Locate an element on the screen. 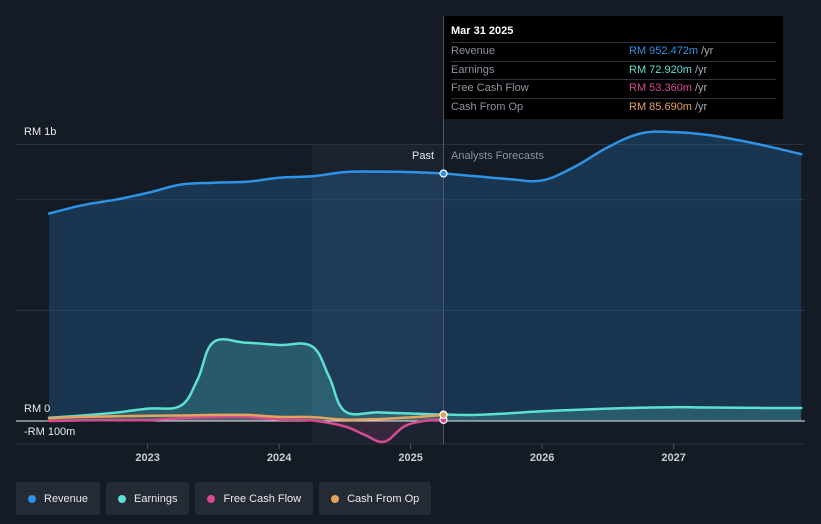 Image resolution: width=821 pixels, height=524 pixels. tooltip-row-free-cash-flow: Free Cash Flow RM 53.360m /yr is located at coordinates (613, 89).